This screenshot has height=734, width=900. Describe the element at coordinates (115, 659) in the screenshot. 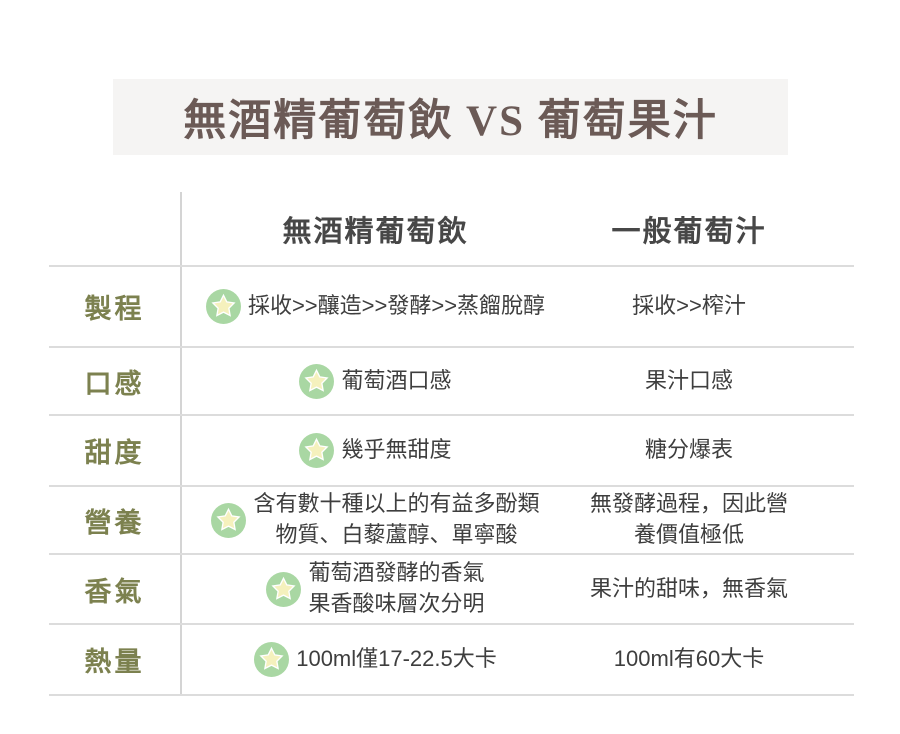

I see `row-label: 熱量` at that location.